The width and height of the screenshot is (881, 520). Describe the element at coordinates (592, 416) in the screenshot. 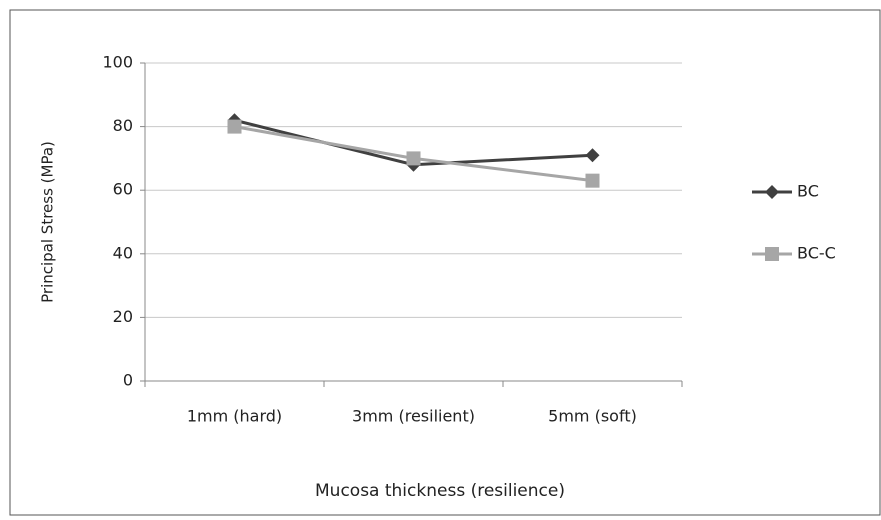

I see `x-tick-label: 5mm (soft)` at that location.